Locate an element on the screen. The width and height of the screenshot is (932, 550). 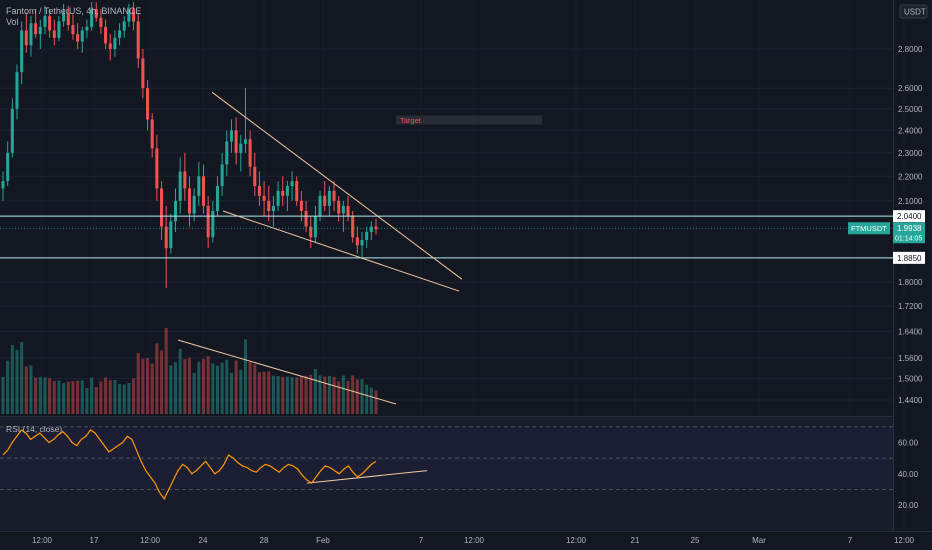
currency-selector: USDT is located at coordinates (913, 11).